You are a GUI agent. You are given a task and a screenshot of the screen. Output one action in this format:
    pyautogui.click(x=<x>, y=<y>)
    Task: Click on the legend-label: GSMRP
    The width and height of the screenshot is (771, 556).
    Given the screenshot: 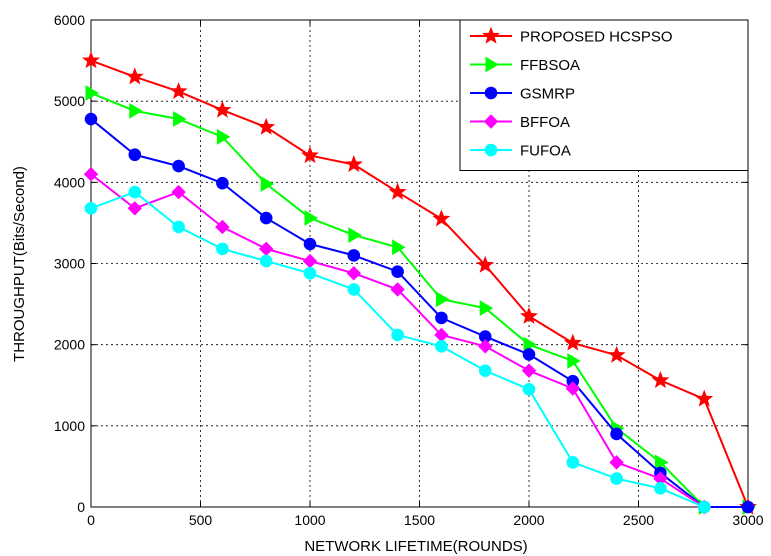 What is the action you would take?
    pyautogui.click(x=547, y=94)
    